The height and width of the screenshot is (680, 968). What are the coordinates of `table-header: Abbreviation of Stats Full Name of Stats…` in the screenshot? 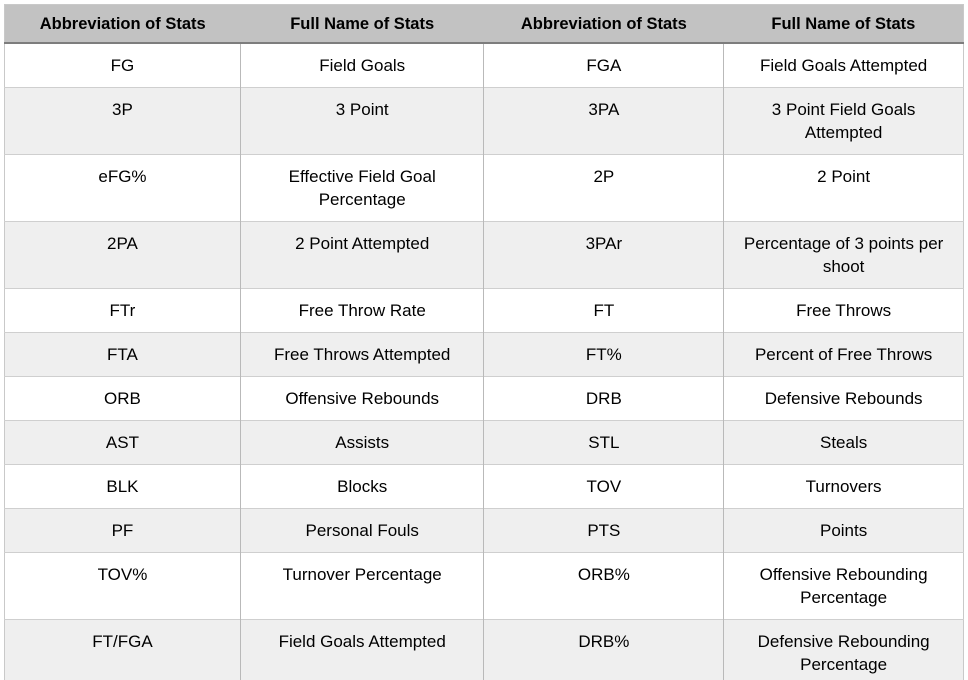 It's located at (484, 24).